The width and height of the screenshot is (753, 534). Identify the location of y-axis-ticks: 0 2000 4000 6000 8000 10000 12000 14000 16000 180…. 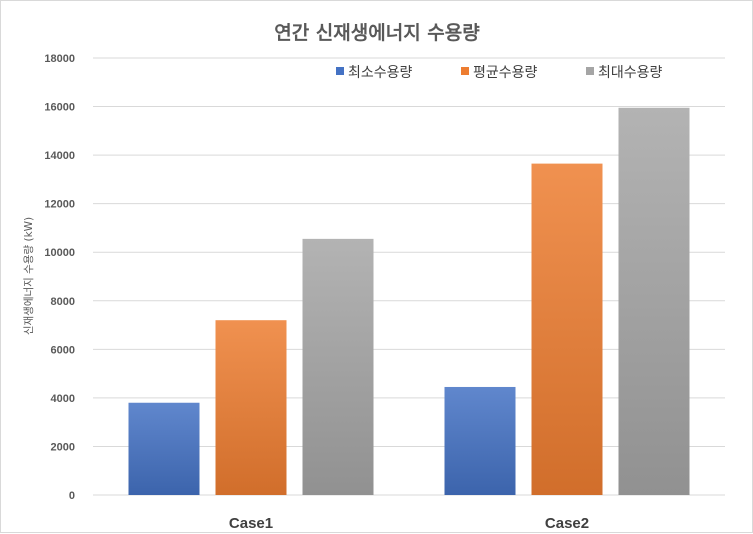
(59, 277).